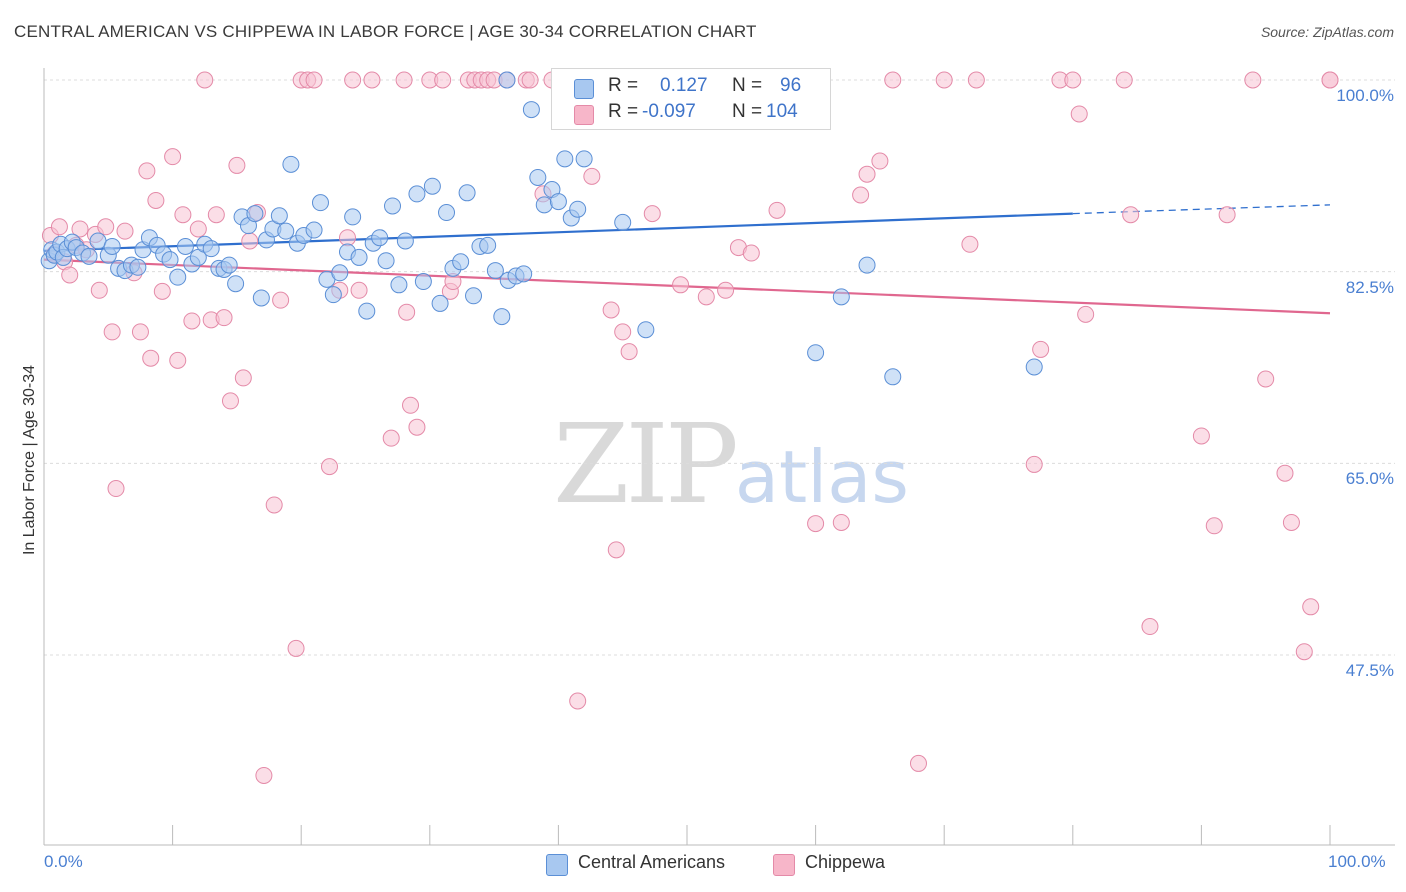  What do you see at coordinates (646, 464) in the screenshot?
I see `watermark-main: ZIP` at bounding box center [646, 464].